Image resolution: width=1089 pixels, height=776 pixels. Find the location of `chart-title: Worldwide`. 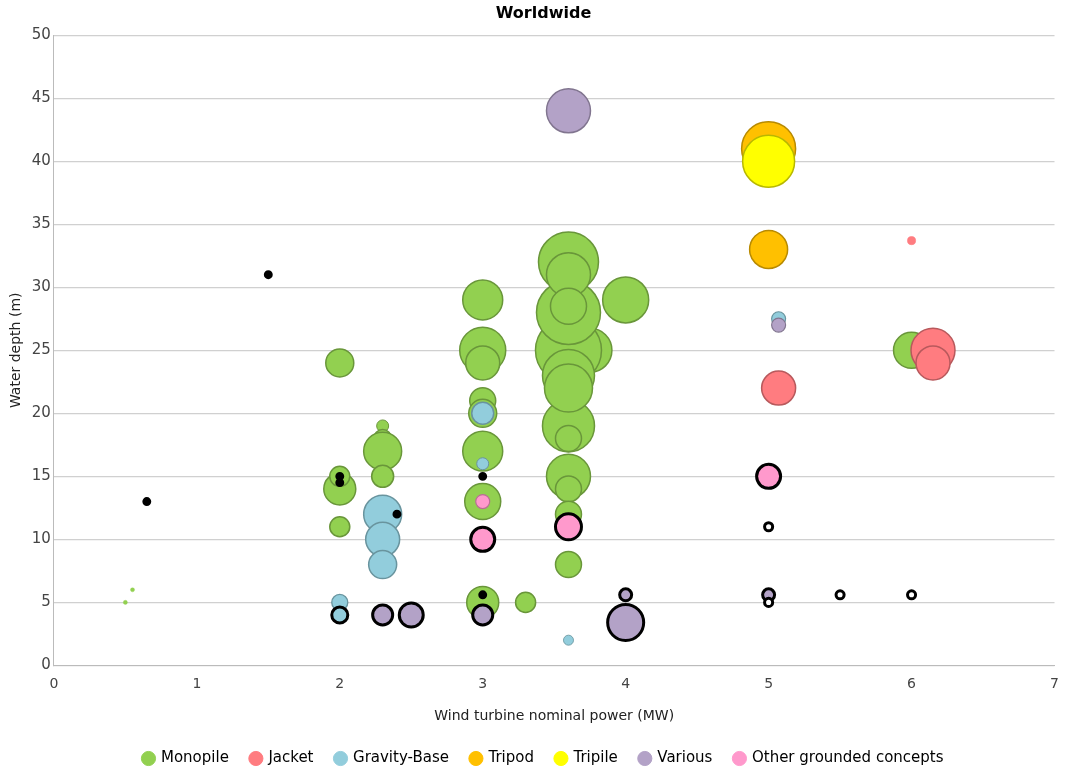

chart-title: Worldwide is located at coordinates (543, 12).